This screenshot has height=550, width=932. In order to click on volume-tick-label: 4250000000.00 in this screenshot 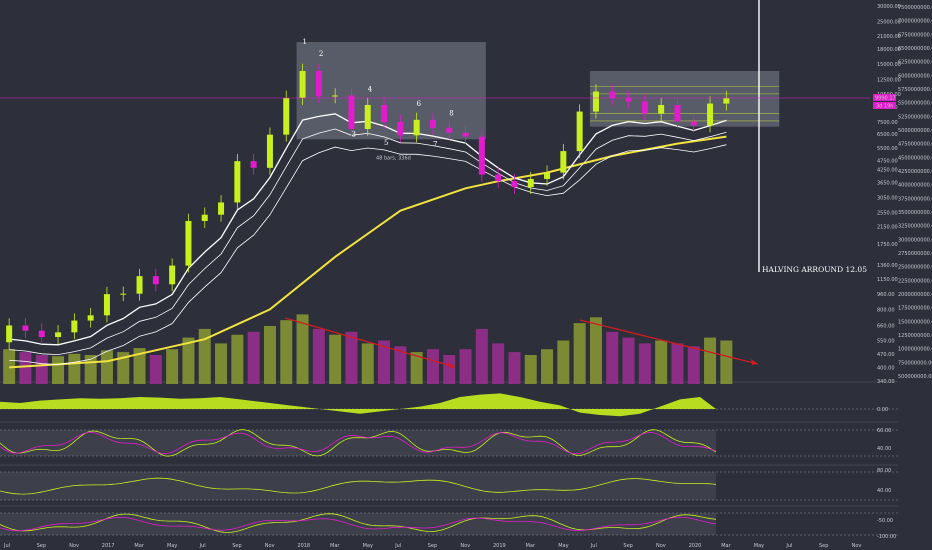, I will do `click(915, 172)`.